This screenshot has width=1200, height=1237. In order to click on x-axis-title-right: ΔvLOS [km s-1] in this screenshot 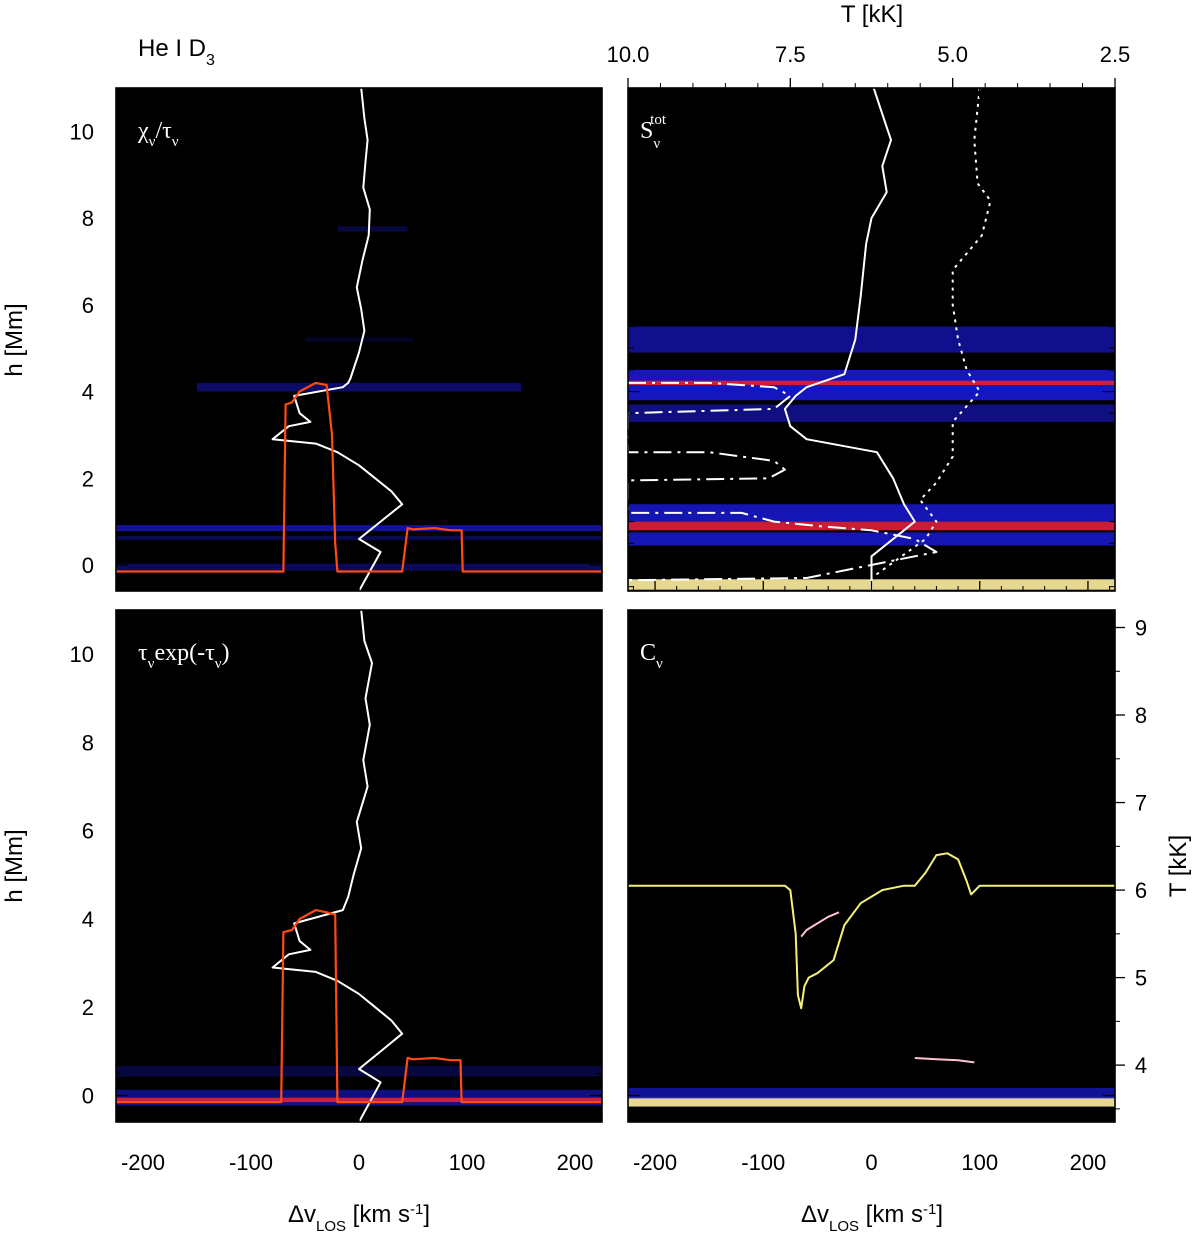, I will do `click(872, 1218)`.